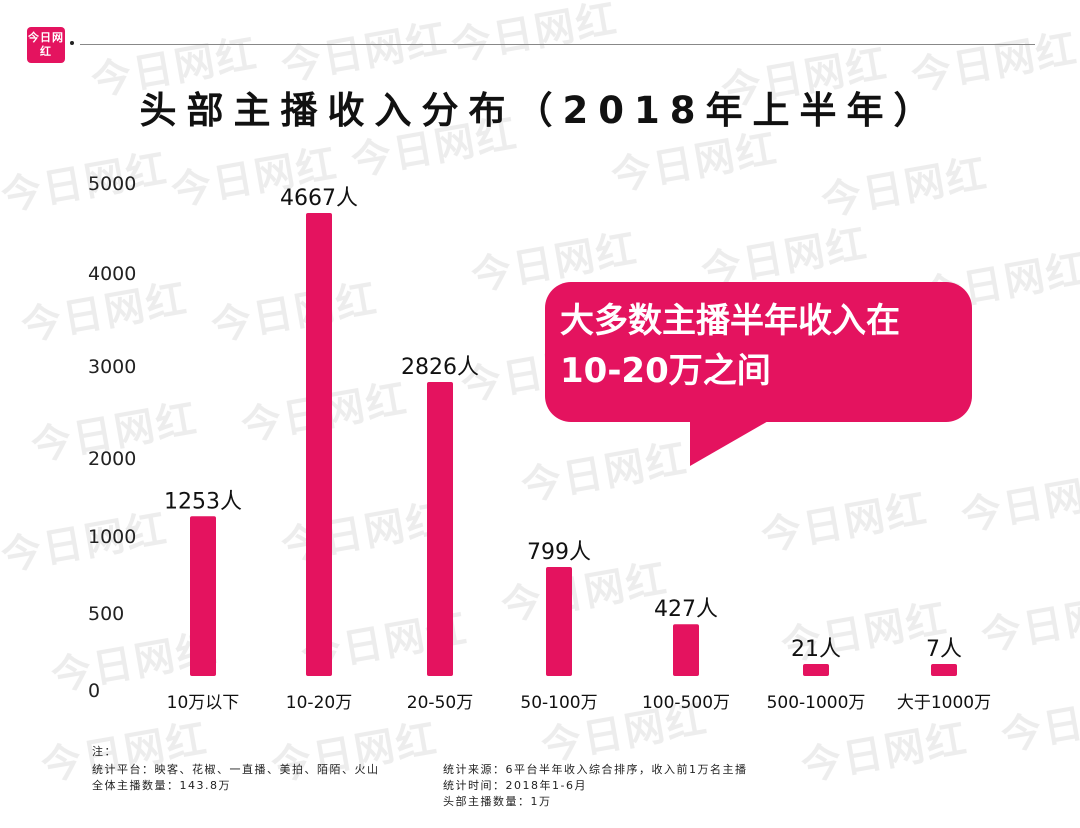 This screenshot has height=828, width=1080. What do you see at coordinates (112, 274) in the screenshot?
I see `y-tick-label: 4000` at bounding box center [112, 274].